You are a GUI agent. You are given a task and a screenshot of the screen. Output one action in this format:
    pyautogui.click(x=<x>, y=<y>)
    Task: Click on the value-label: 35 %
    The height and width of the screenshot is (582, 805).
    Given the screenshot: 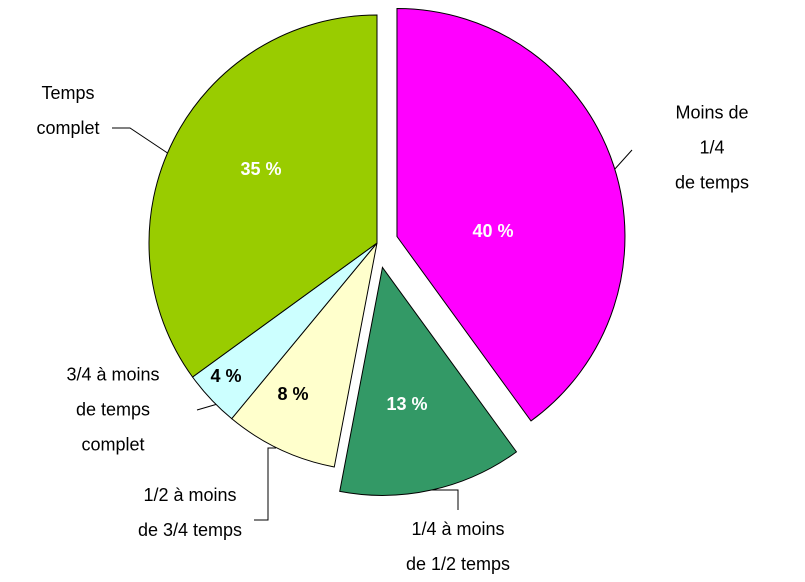 What is the action you would take?
    pyautogui.click(x=260, y=169)
    